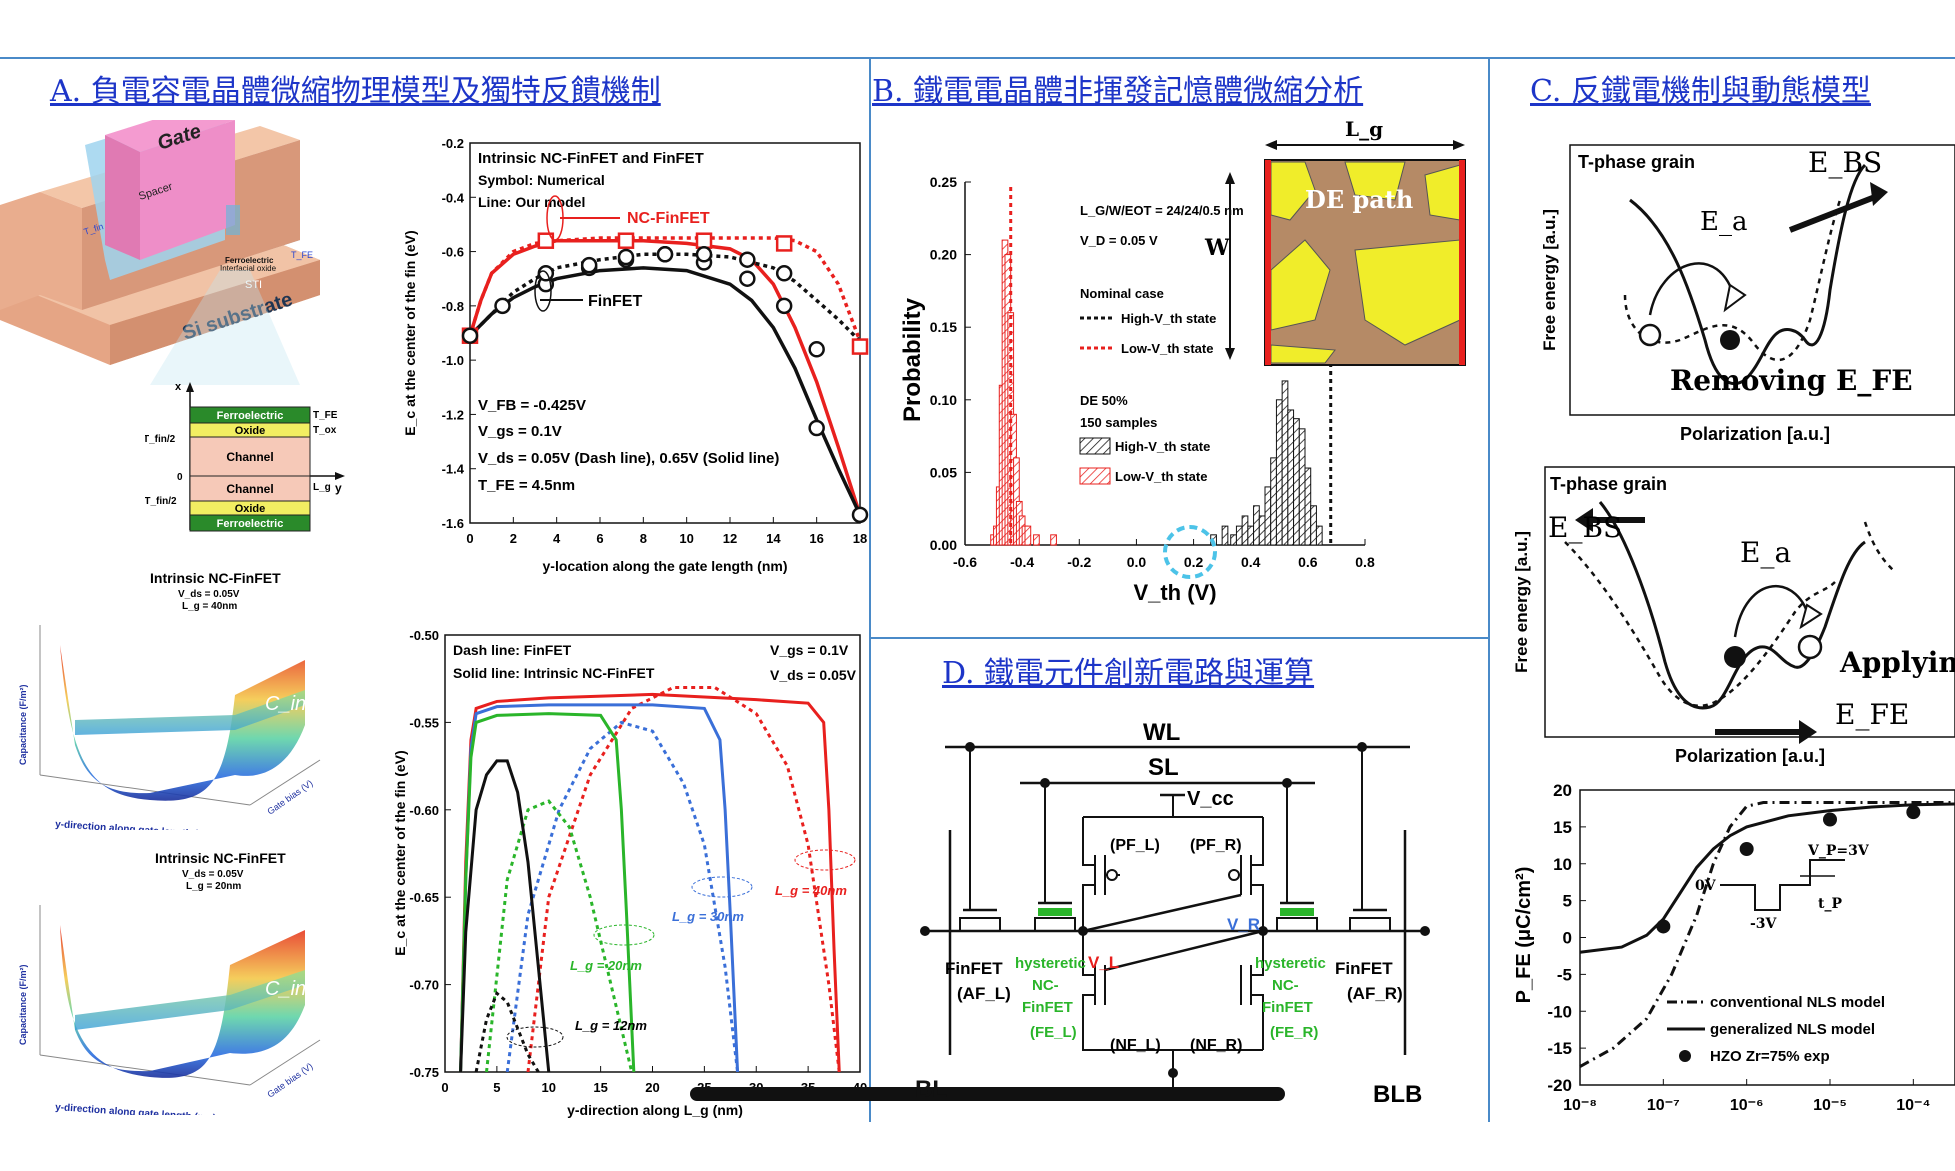 Image resolution: width=1955 pixels, height=1171 pixels. I want to click on c2-ytick-label: -0.75, so click(424, 1072).